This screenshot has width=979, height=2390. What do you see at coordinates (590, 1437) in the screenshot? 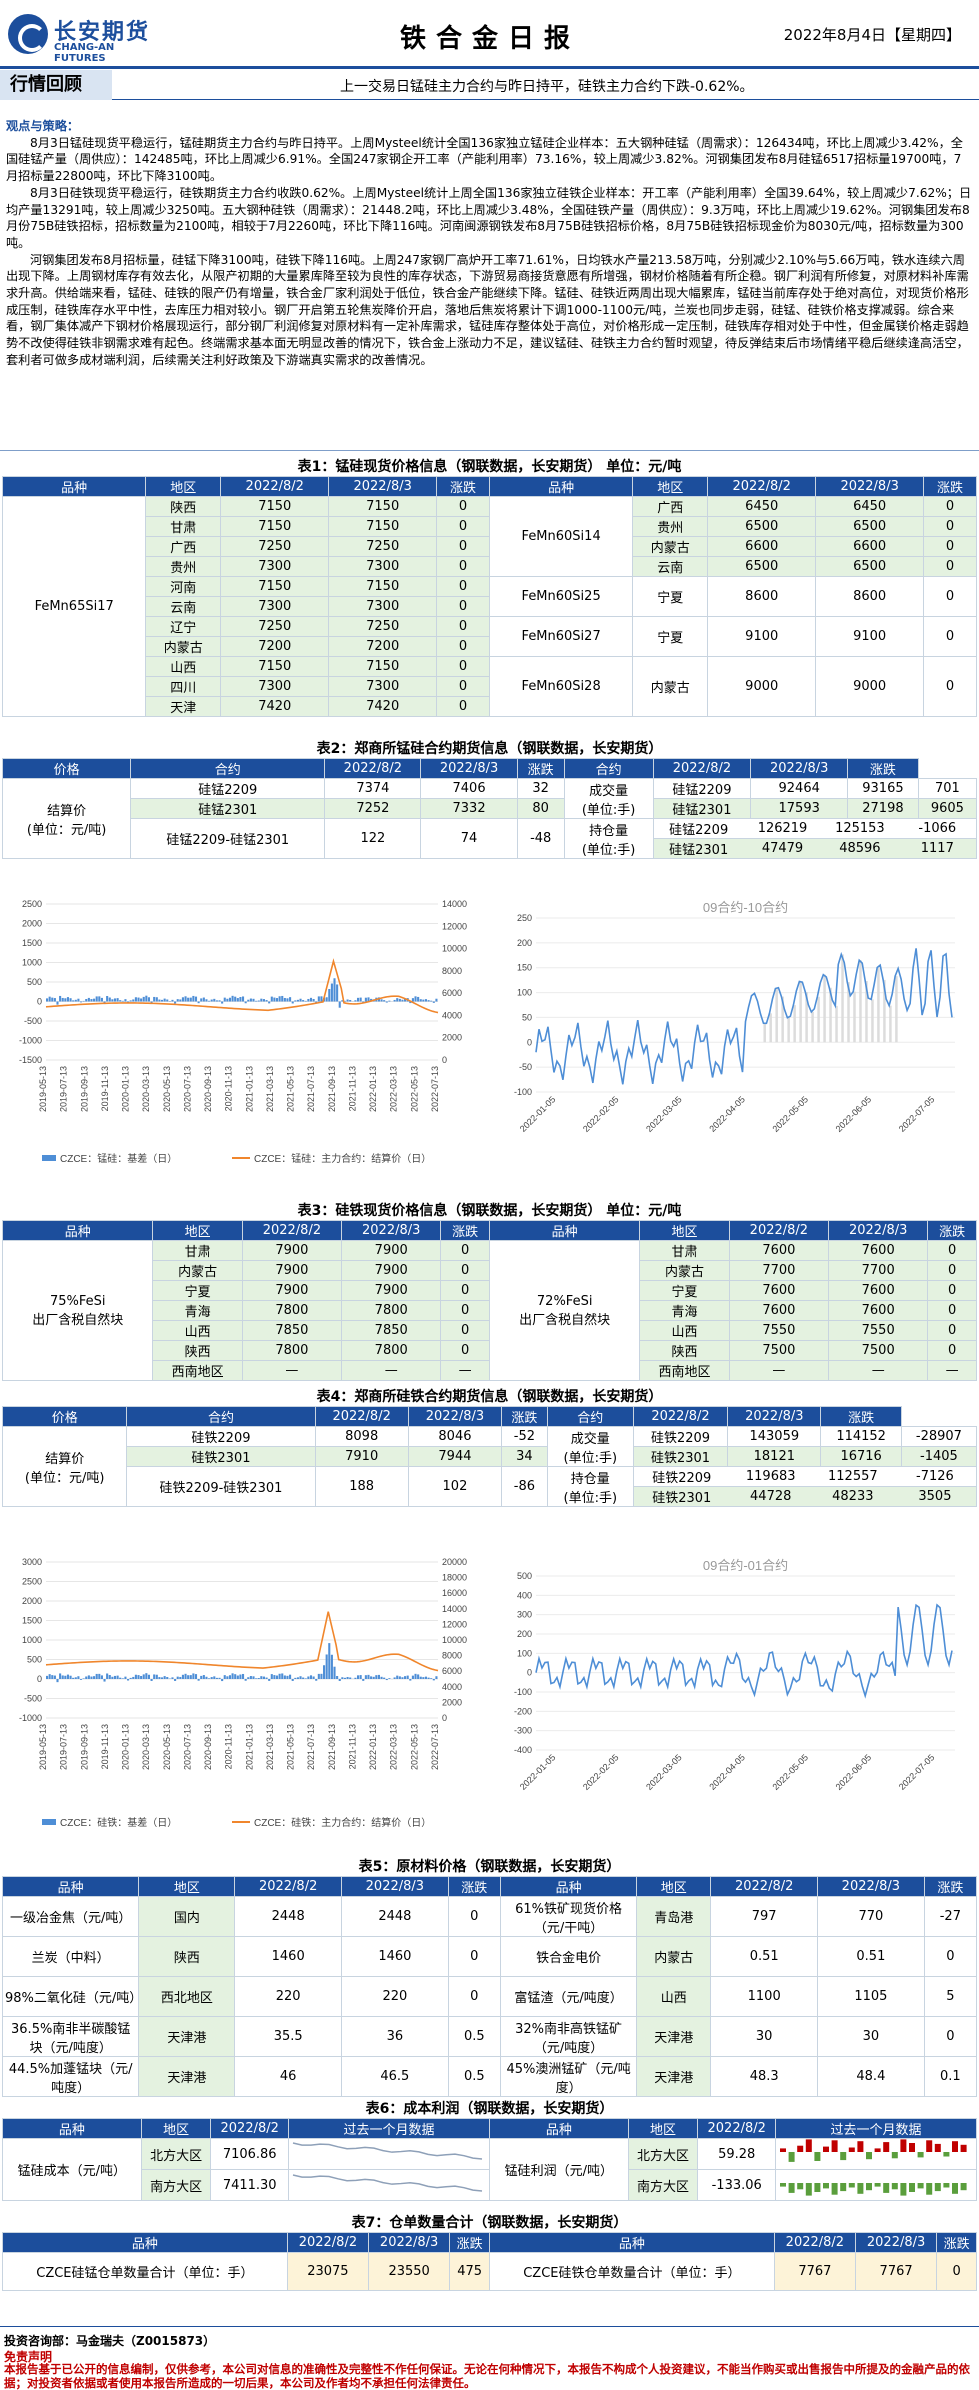
I see `metric-label-text: 成交量` at bounding box center [590, 1437].